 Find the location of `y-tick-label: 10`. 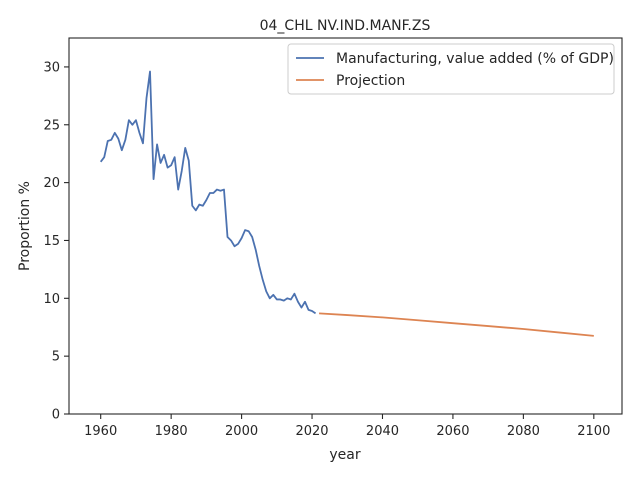

y-tick-label: 10 is located at coordinates (51, 299).